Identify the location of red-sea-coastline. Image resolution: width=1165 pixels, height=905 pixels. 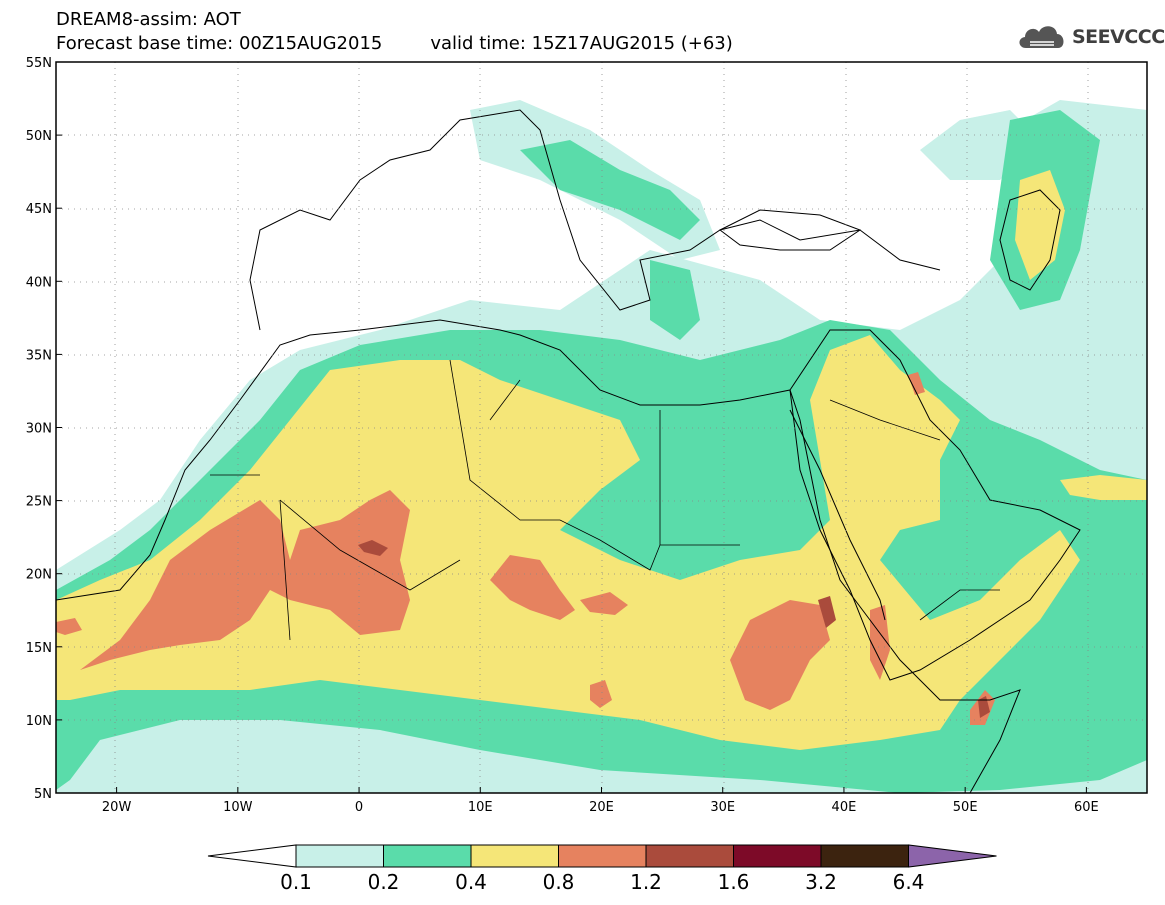
(837, 515).